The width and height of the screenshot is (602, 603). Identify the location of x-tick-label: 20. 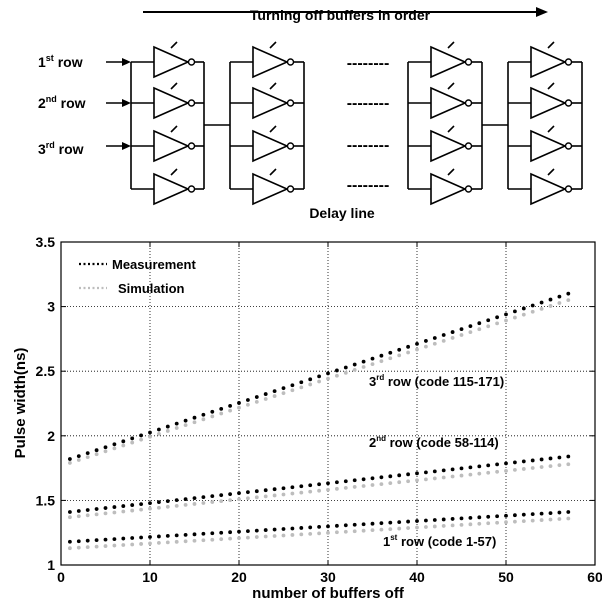
(239, 577).